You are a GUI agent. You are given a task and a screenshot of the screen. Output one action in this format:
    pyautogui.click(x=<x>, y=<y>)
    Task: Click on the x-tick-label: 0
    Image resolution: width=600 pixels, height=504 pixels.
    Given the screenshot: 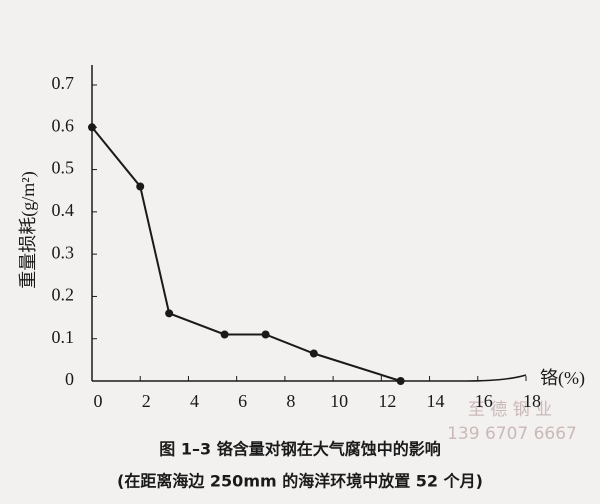 What is the action you would take?
    pyautogui.click(x=98, y=401)
    